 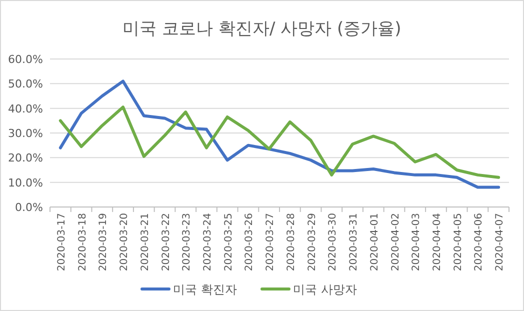 What do you see at coordinates (250, 242) in the screenshot?
I see `x-tick-label: 2020-03-26` at bounding box center [250, 242].